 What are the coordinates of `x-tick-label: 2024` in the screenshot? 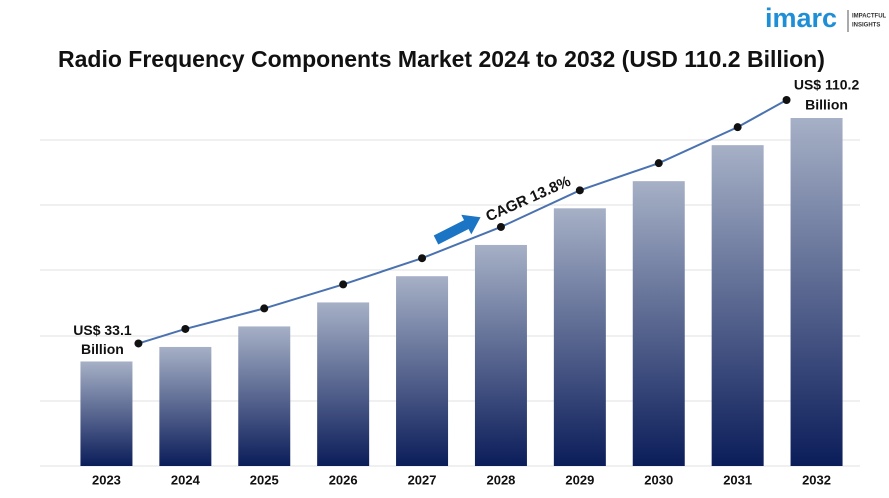 It's located at (186, 479).